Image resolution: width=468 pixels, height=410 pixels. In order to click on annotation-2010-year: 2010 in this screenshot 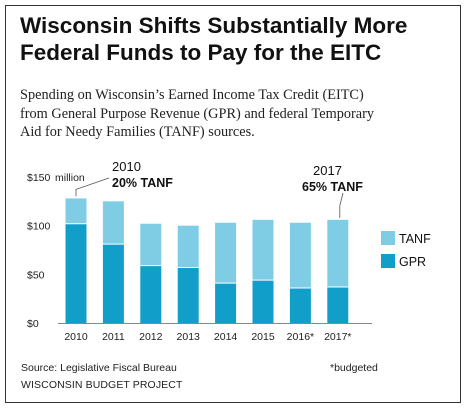, I will do `click(126, 166)`.